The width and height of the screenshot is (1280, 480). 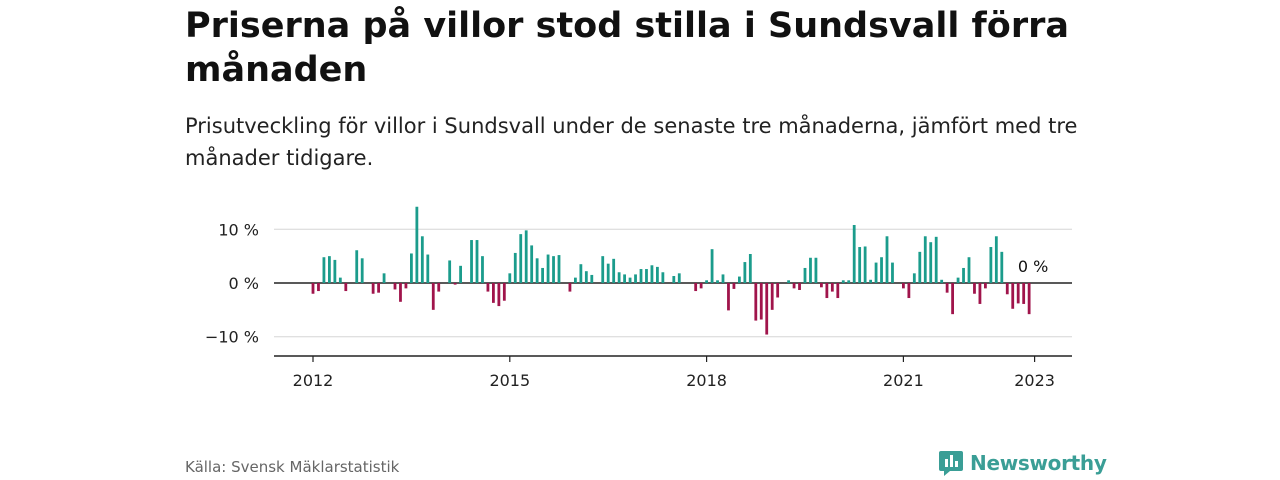 What do you see at coordinates (903, 380) in the screenshot?
I see `x-tick-label: 2021` at bounding box center [903, 380].